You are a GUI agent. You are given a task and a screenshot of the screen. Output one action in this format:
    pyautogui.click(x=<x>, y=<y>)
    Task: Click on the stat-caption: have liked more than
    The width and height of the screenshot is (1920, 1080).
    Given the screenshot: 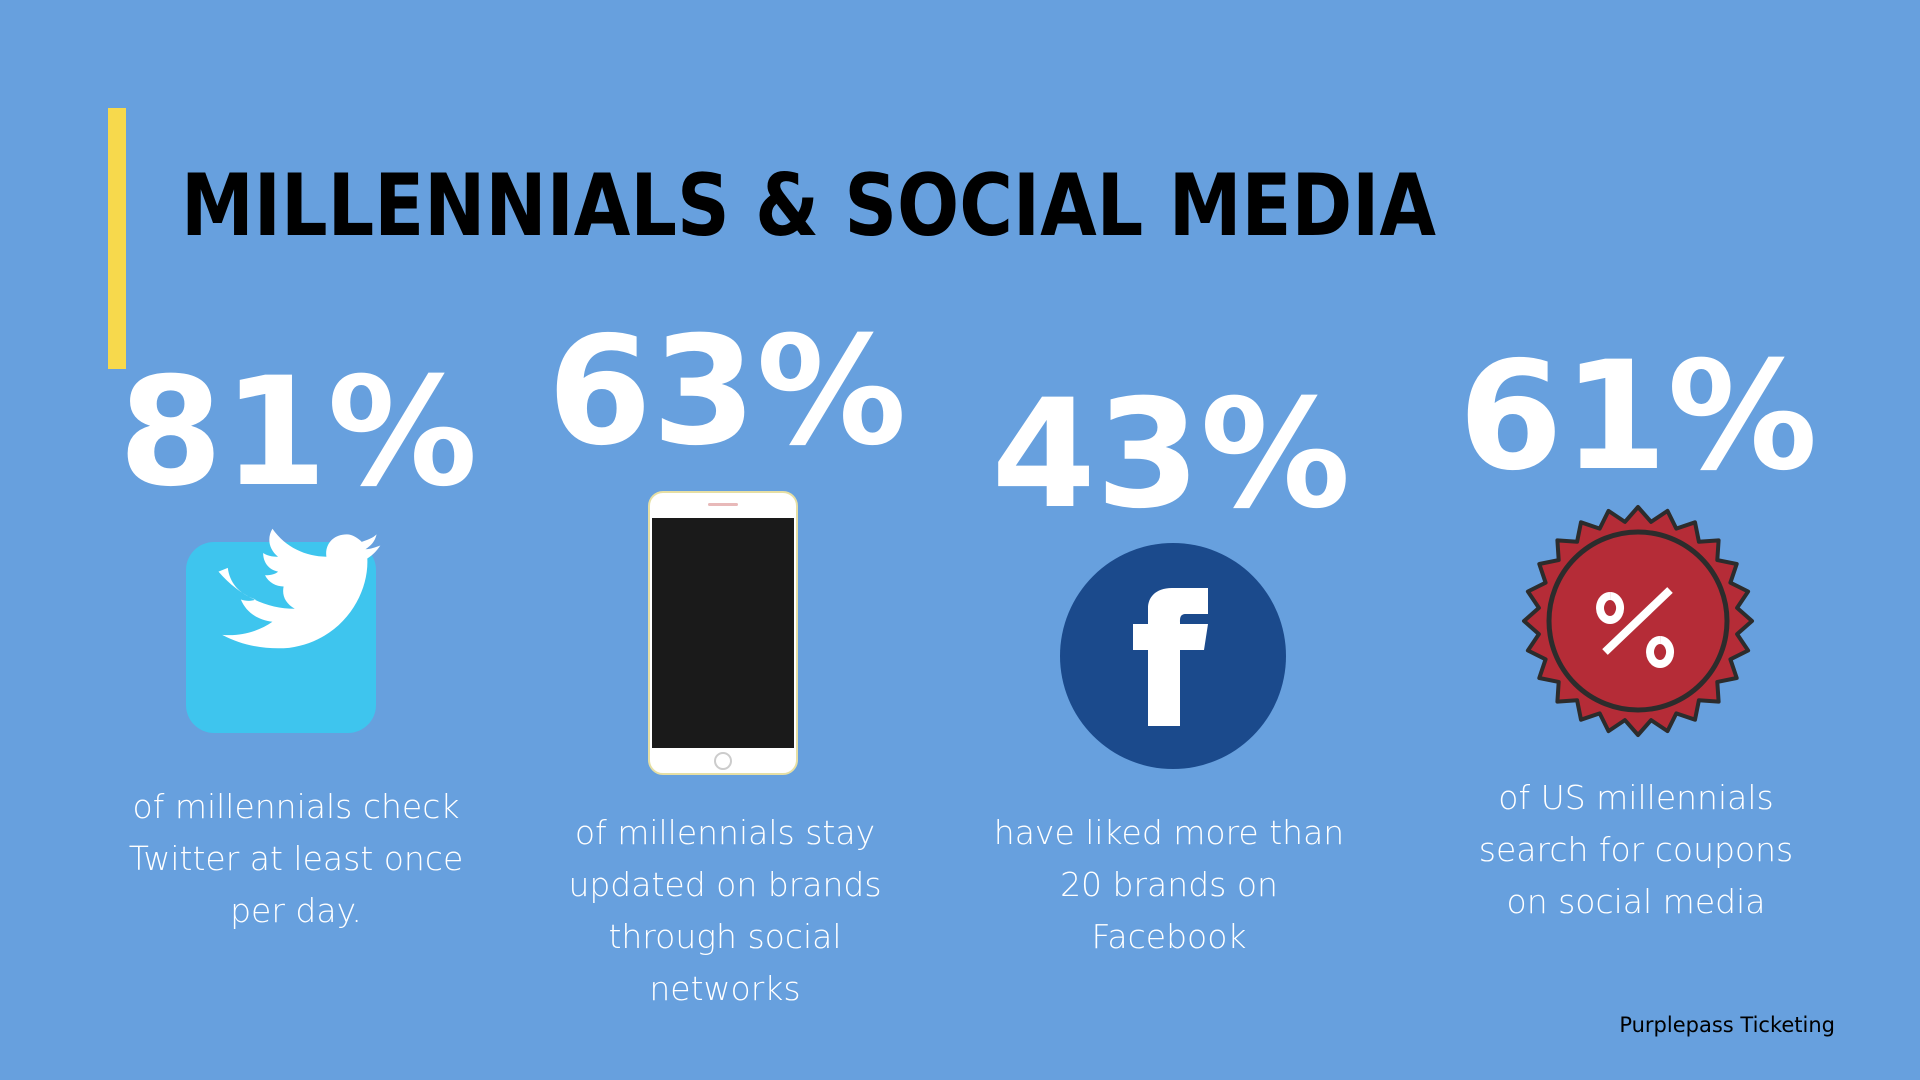 What is the action you would take?
    pyautogui.click(x=1169, y=832)
    